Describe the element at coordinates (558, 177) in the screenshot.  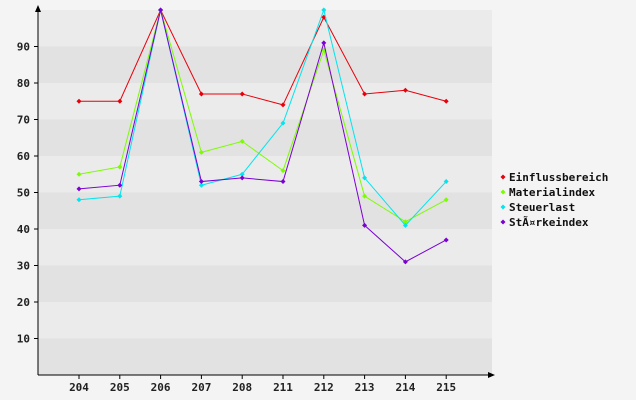
I see `legend-label: Einflussbereich` at that location.